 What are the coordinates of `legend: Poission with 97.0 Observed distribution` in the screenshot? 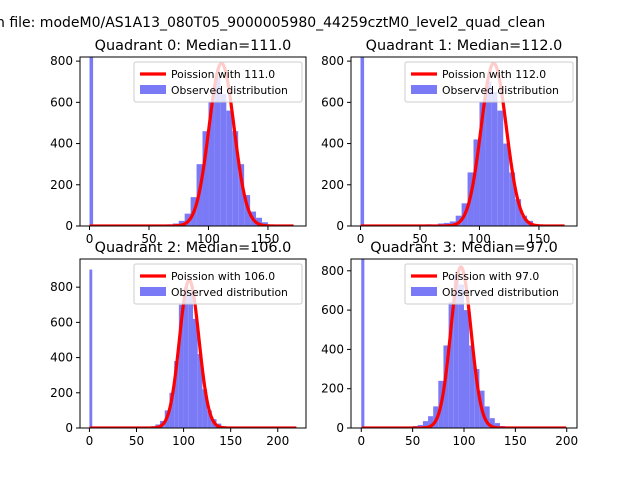 It's located at (489, 284).